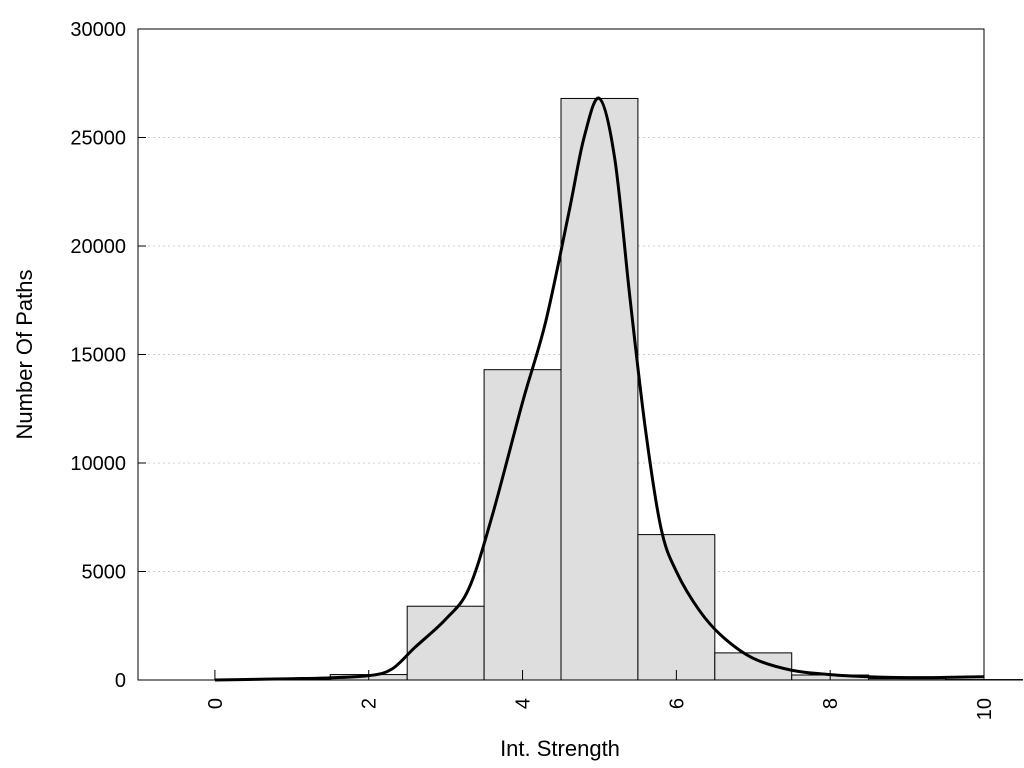 This screenshot has width=1024, height=768. Describe the element at coordinates (560, 748) in the screenshot. I see `x-axis-title: Int. Strength` at that location.